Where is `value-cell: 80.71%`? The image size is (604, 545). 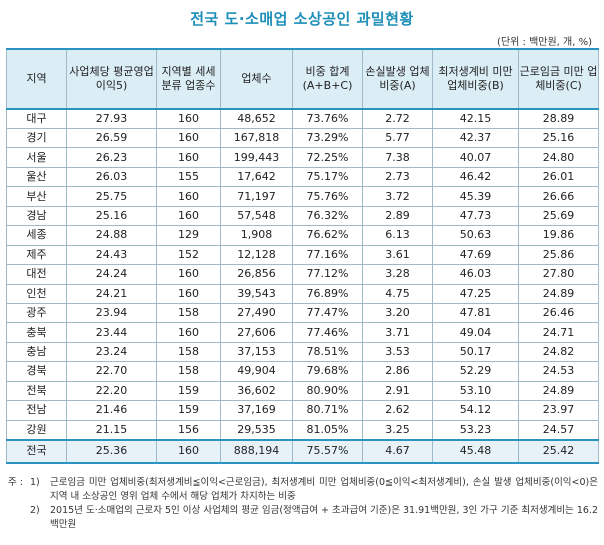
value-cell: 80.71% is located at coordinates (327, 410).